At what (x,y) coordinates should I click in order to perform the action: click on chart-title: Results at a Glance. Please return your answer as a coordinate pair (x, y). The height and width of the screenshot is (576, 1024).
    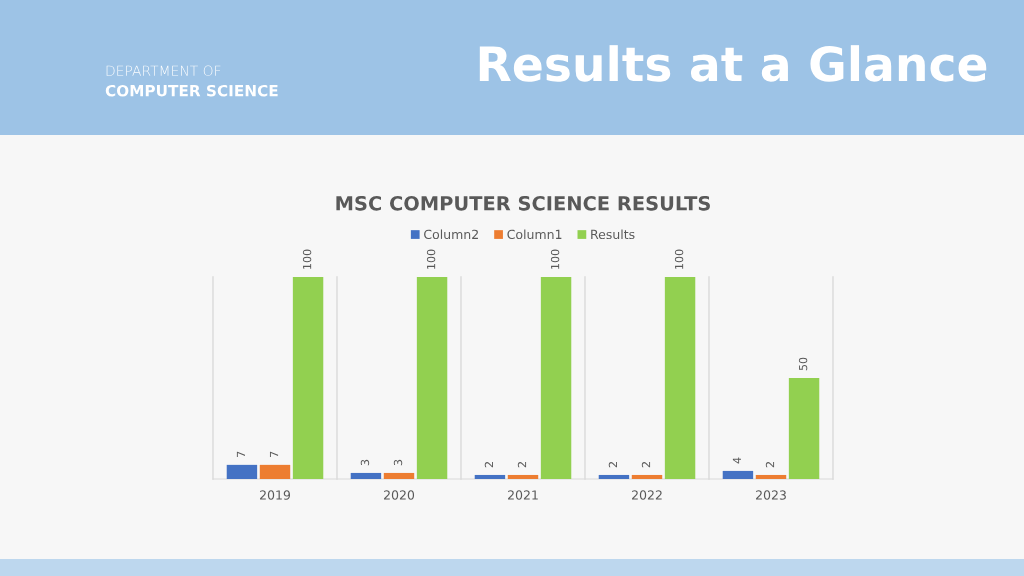
    Looking at the image, I should click on (733, 63).